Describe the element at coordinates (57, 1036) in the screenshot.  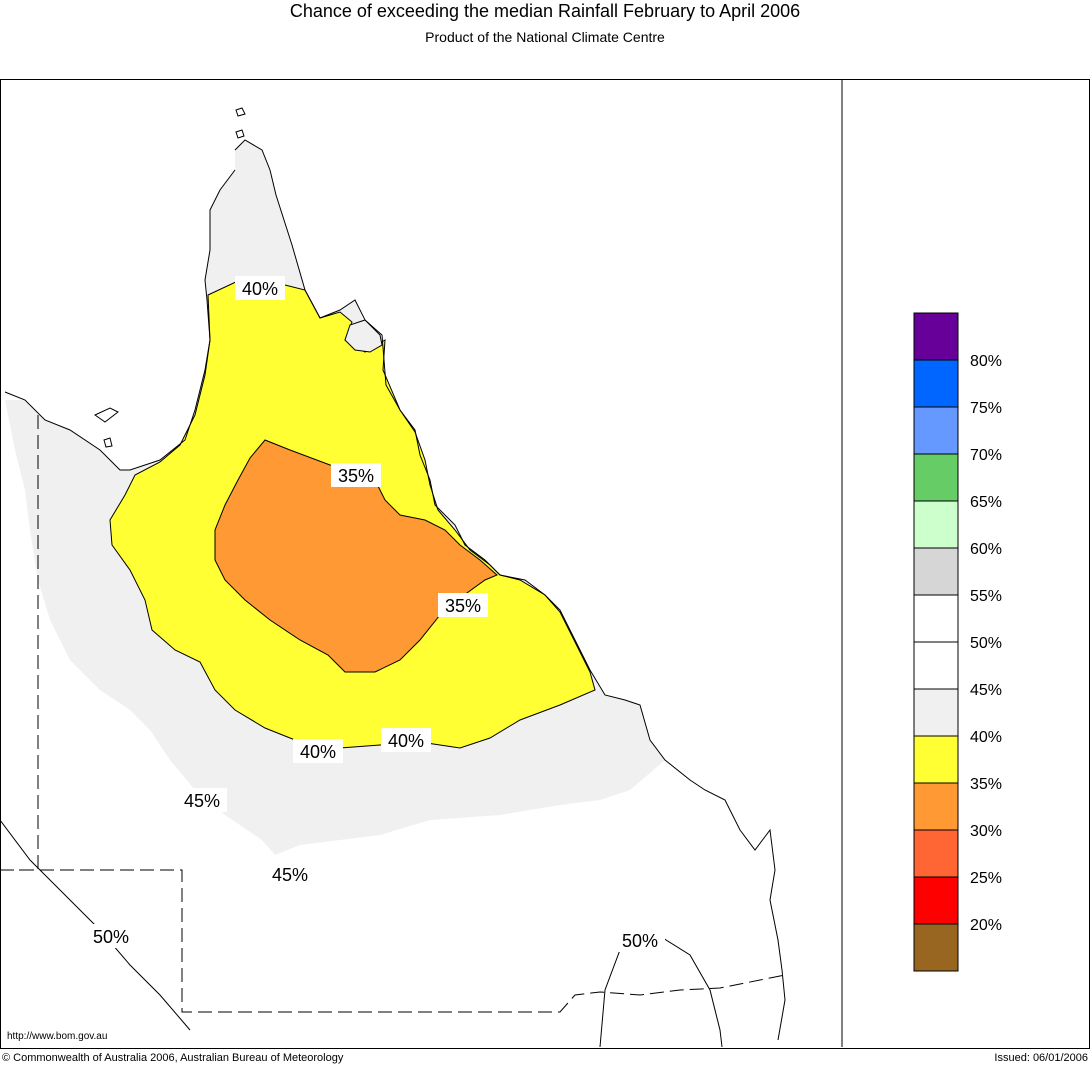
I see `website-url: http://www.bom.gov.au` at that location.